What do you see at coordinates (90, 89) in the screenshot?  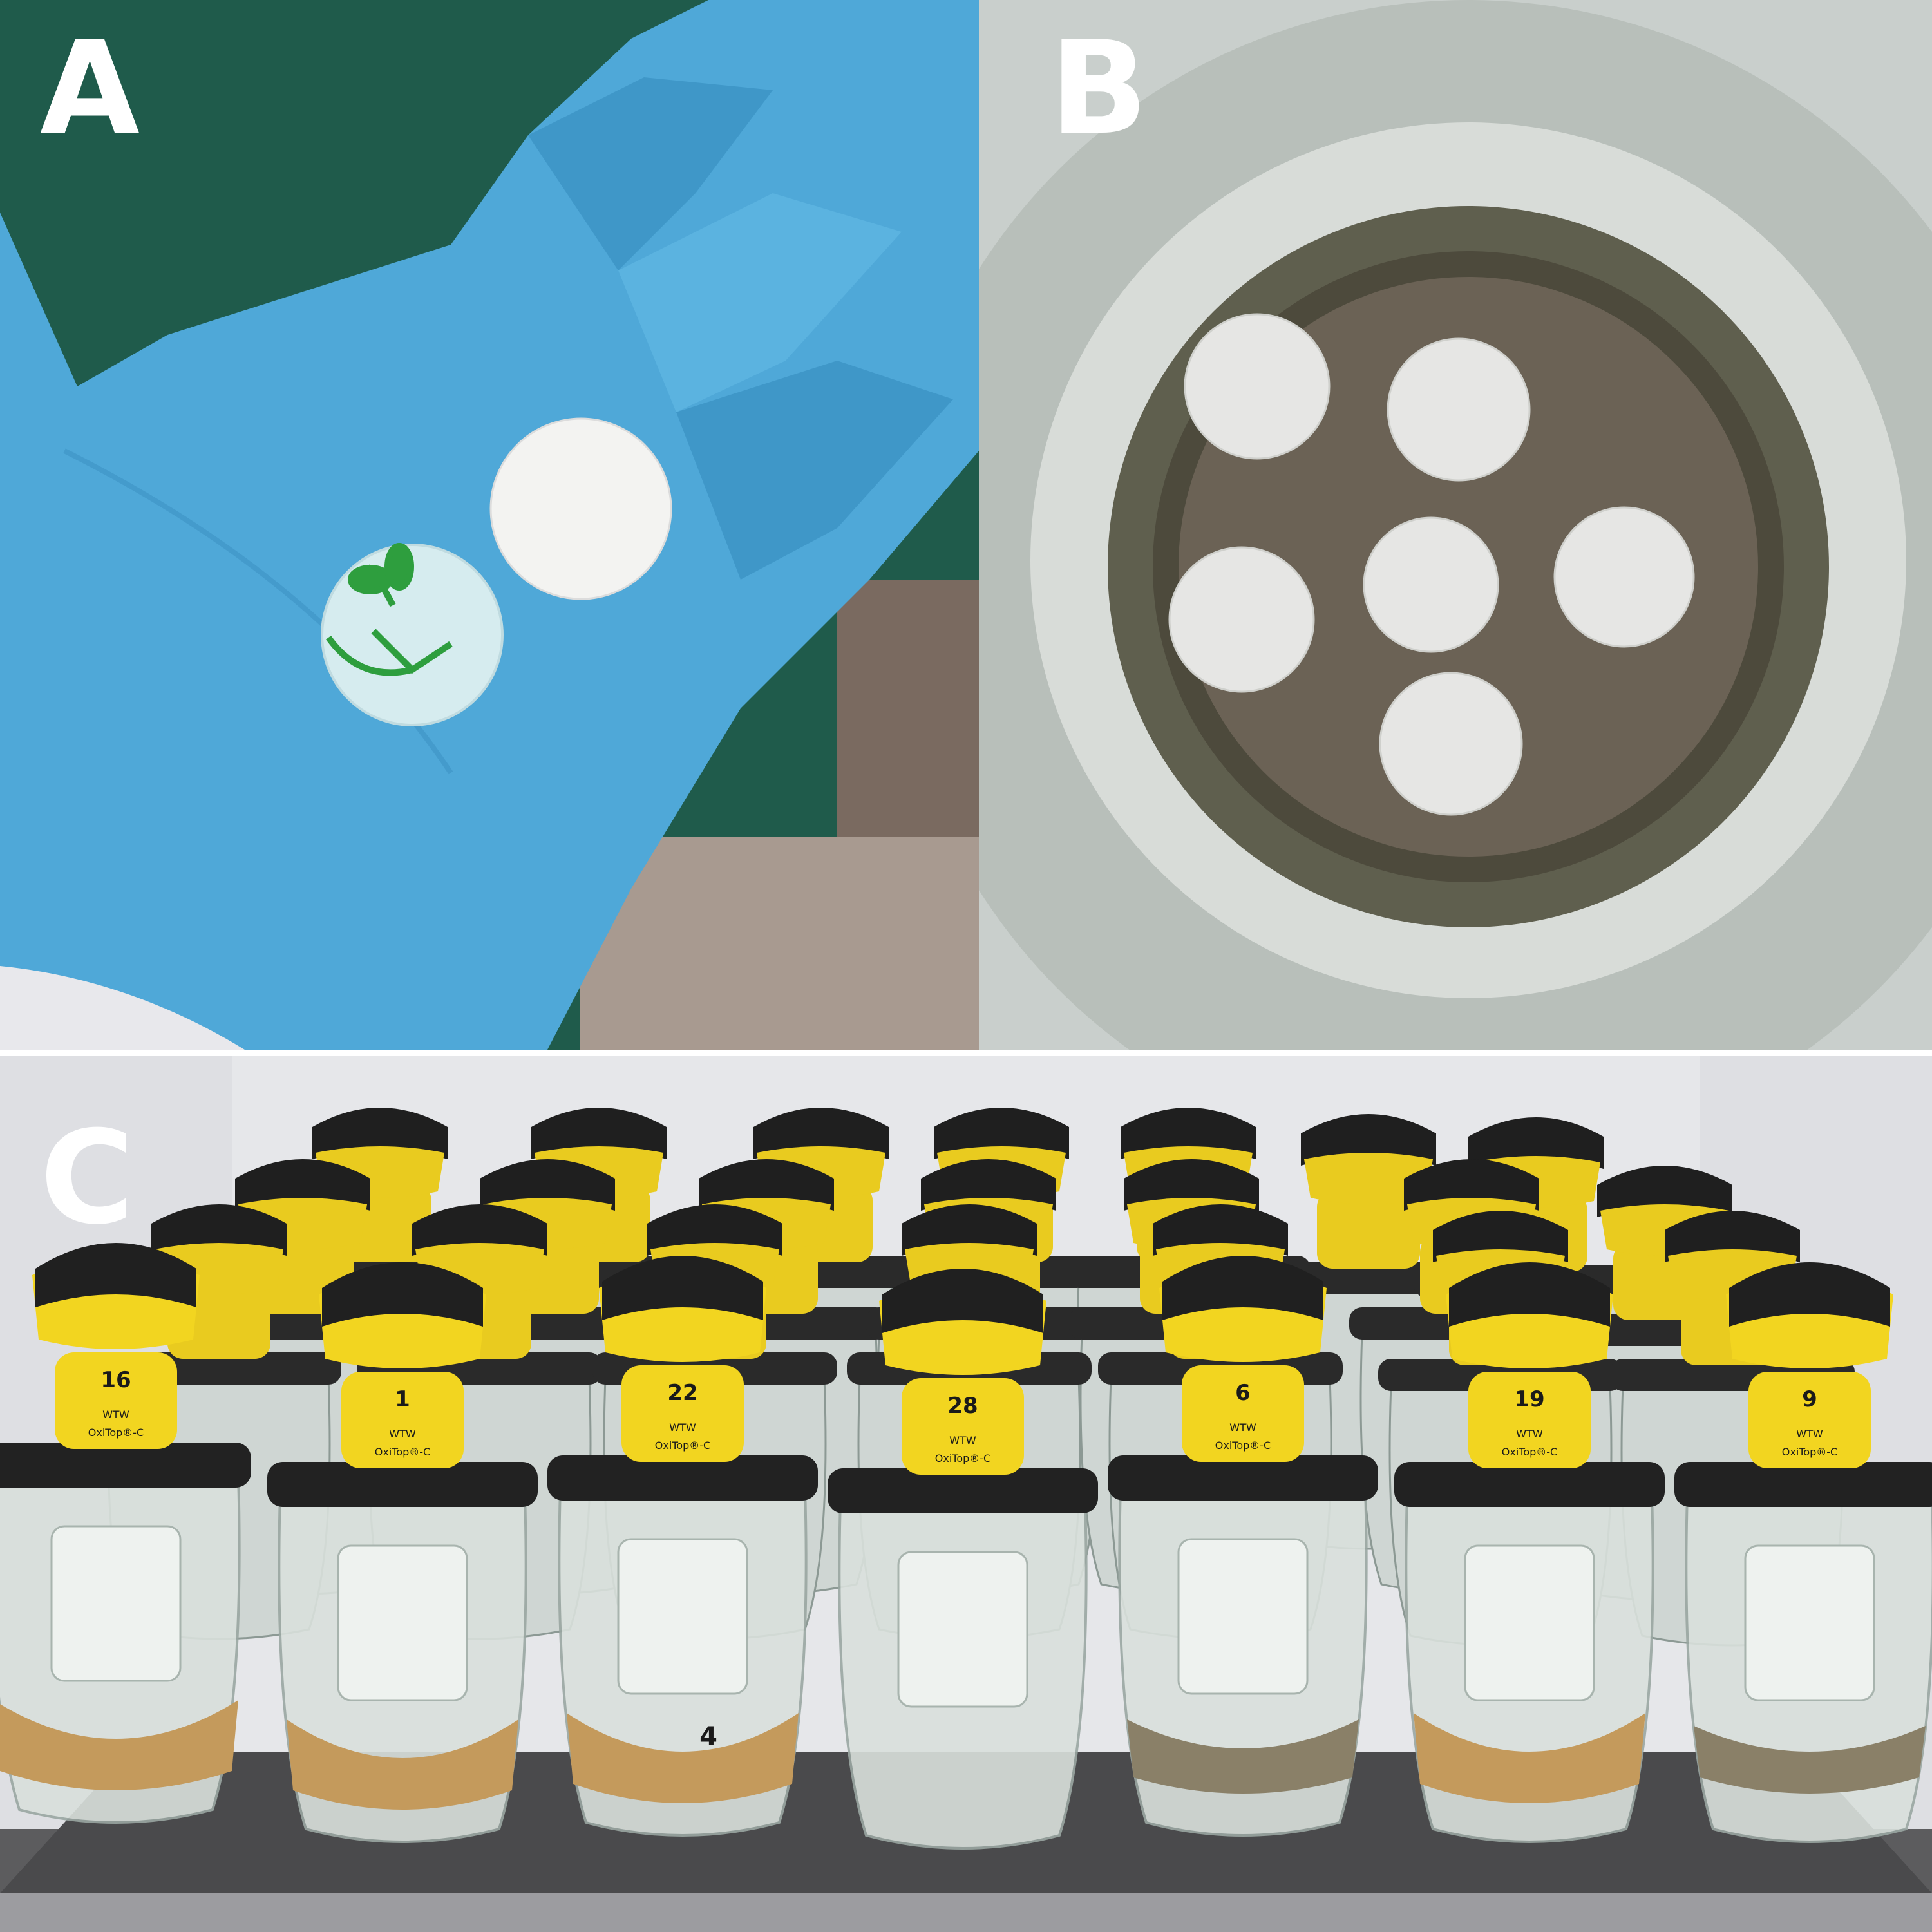 I see `panel-letter-a: A` at bounding box center [90, 89].